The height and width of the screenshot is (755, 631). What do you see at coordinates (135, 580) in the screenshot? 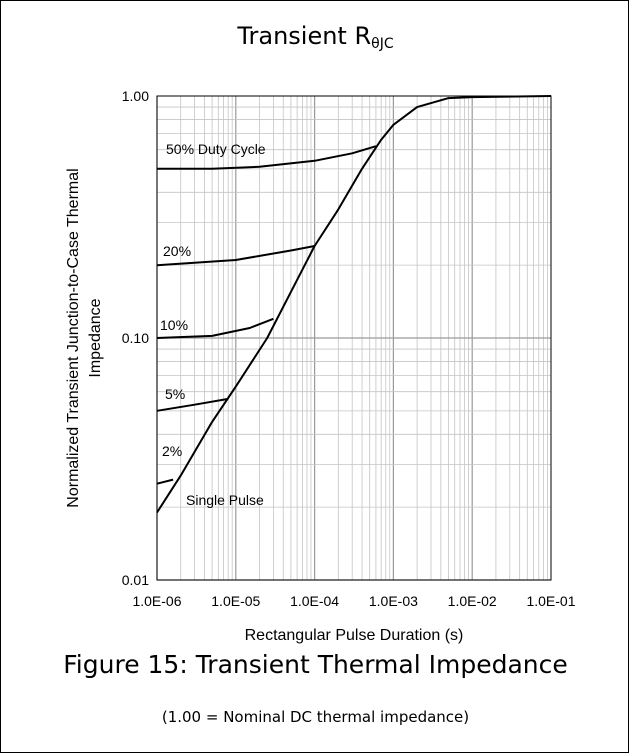
I see `y-tick-label: 0.01` at bounding box center [135, 580].